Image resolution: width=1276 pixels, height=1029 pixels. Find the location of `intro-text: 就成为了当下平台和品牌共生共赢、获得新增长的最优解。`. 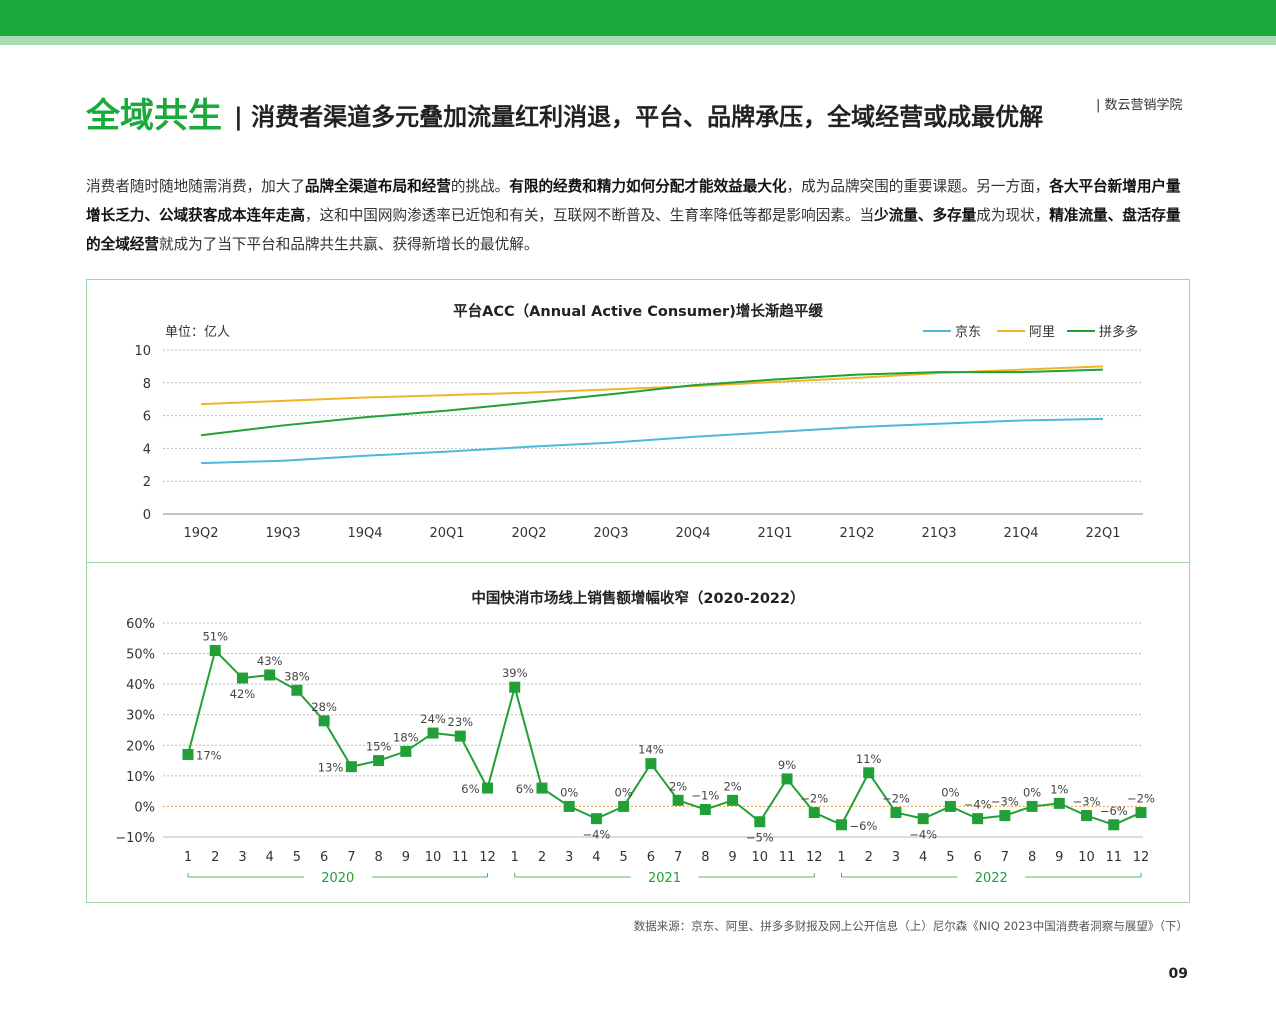

intro-text: 就成为了当下平台和品牌共生共赢、获得新增长的最优解。 is located at coordinates (348, 244).